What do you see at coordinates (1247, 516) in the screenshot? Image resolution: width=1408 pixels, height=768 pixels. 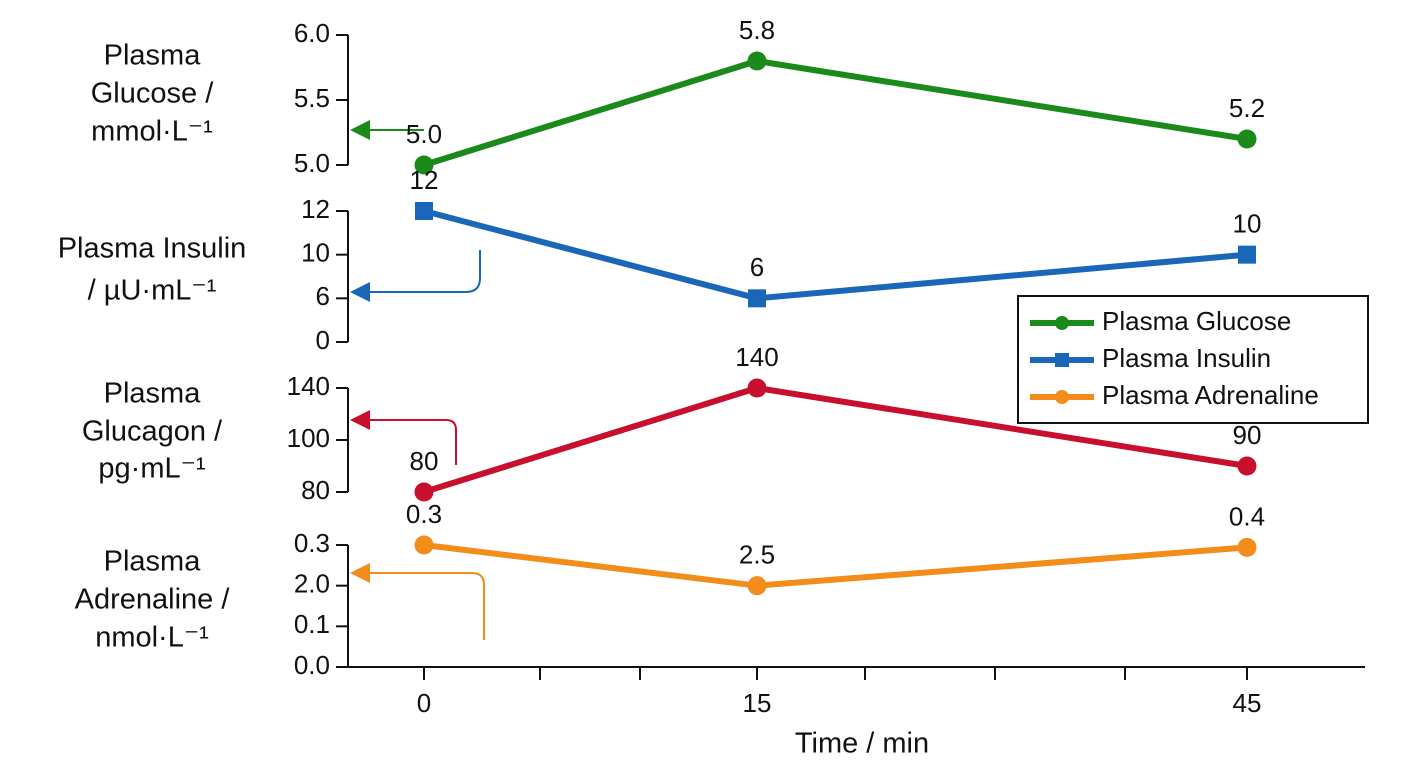 I see `data-label: 0.4` at bounding box center [1247, 516].